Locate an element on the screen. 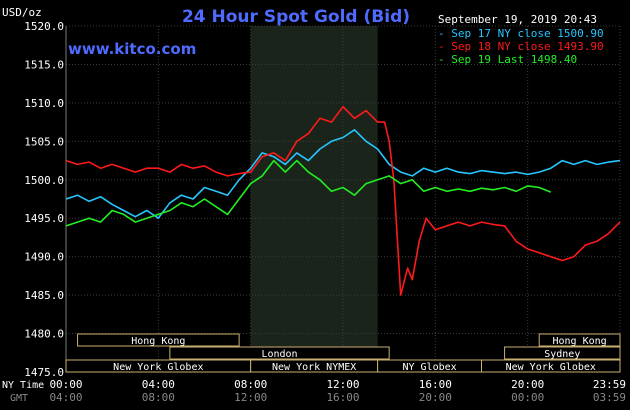 Image resolution: width=630 pixels, height=410 pixels. legend-entry-2: - Sep 19 Last 1498.40 is located at coordinates (507, 59).